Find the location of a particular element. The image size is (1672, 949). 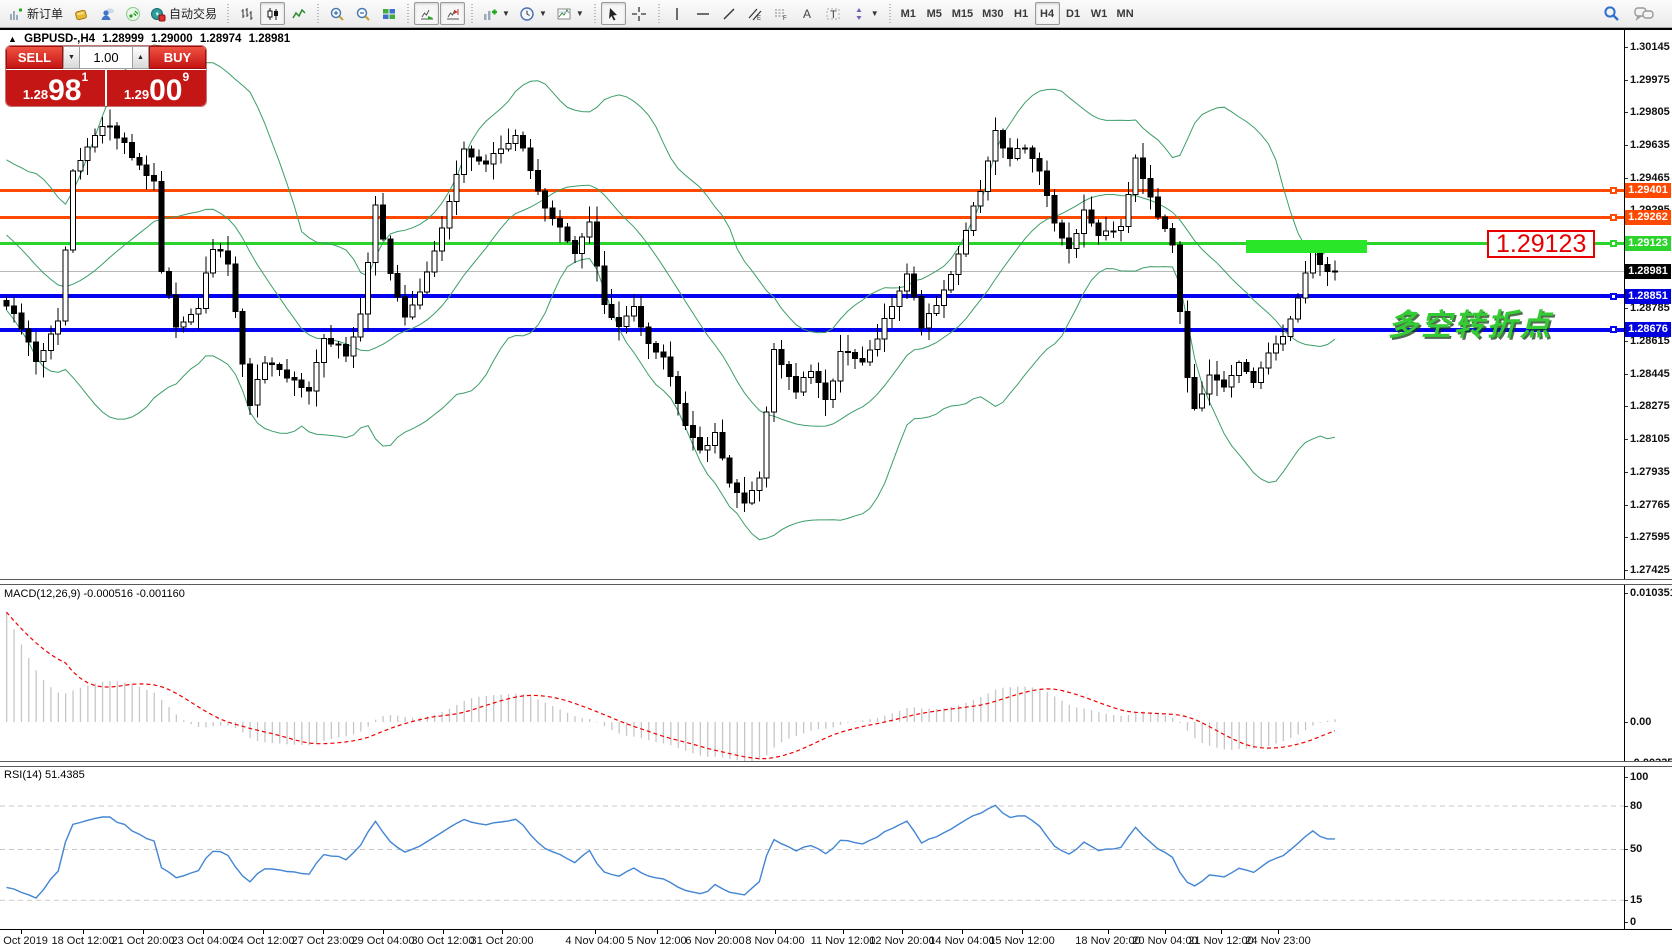

equidistant-channel-button: E is located at coordinates (755, 13).